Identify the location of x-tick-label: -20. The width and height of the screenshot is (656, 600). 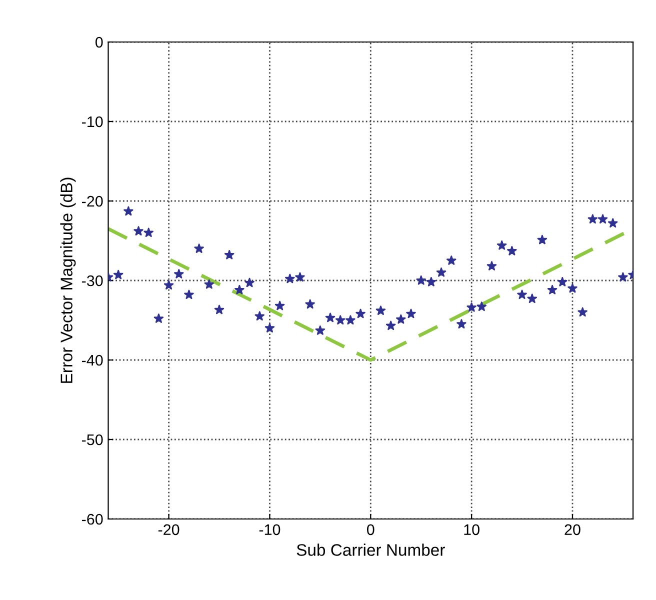
(169, 530).